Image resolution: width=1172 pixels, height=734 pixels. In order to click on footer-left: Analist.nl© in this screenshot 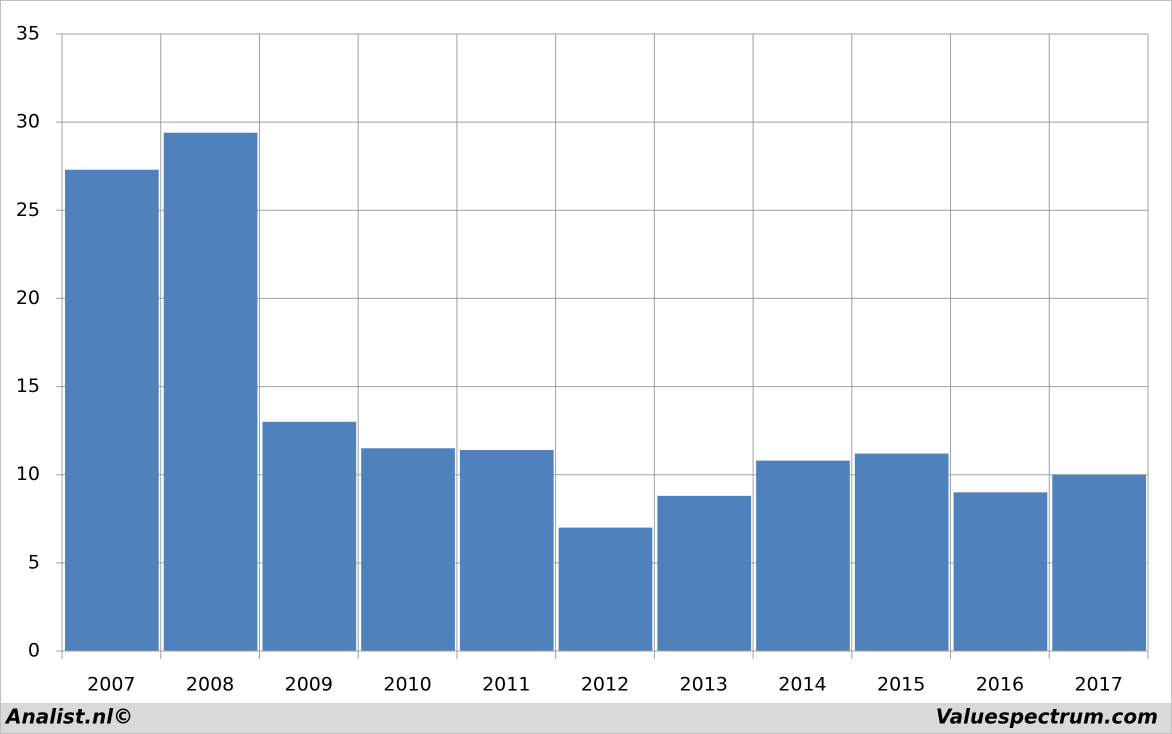, I will do `click(68, 717)`.